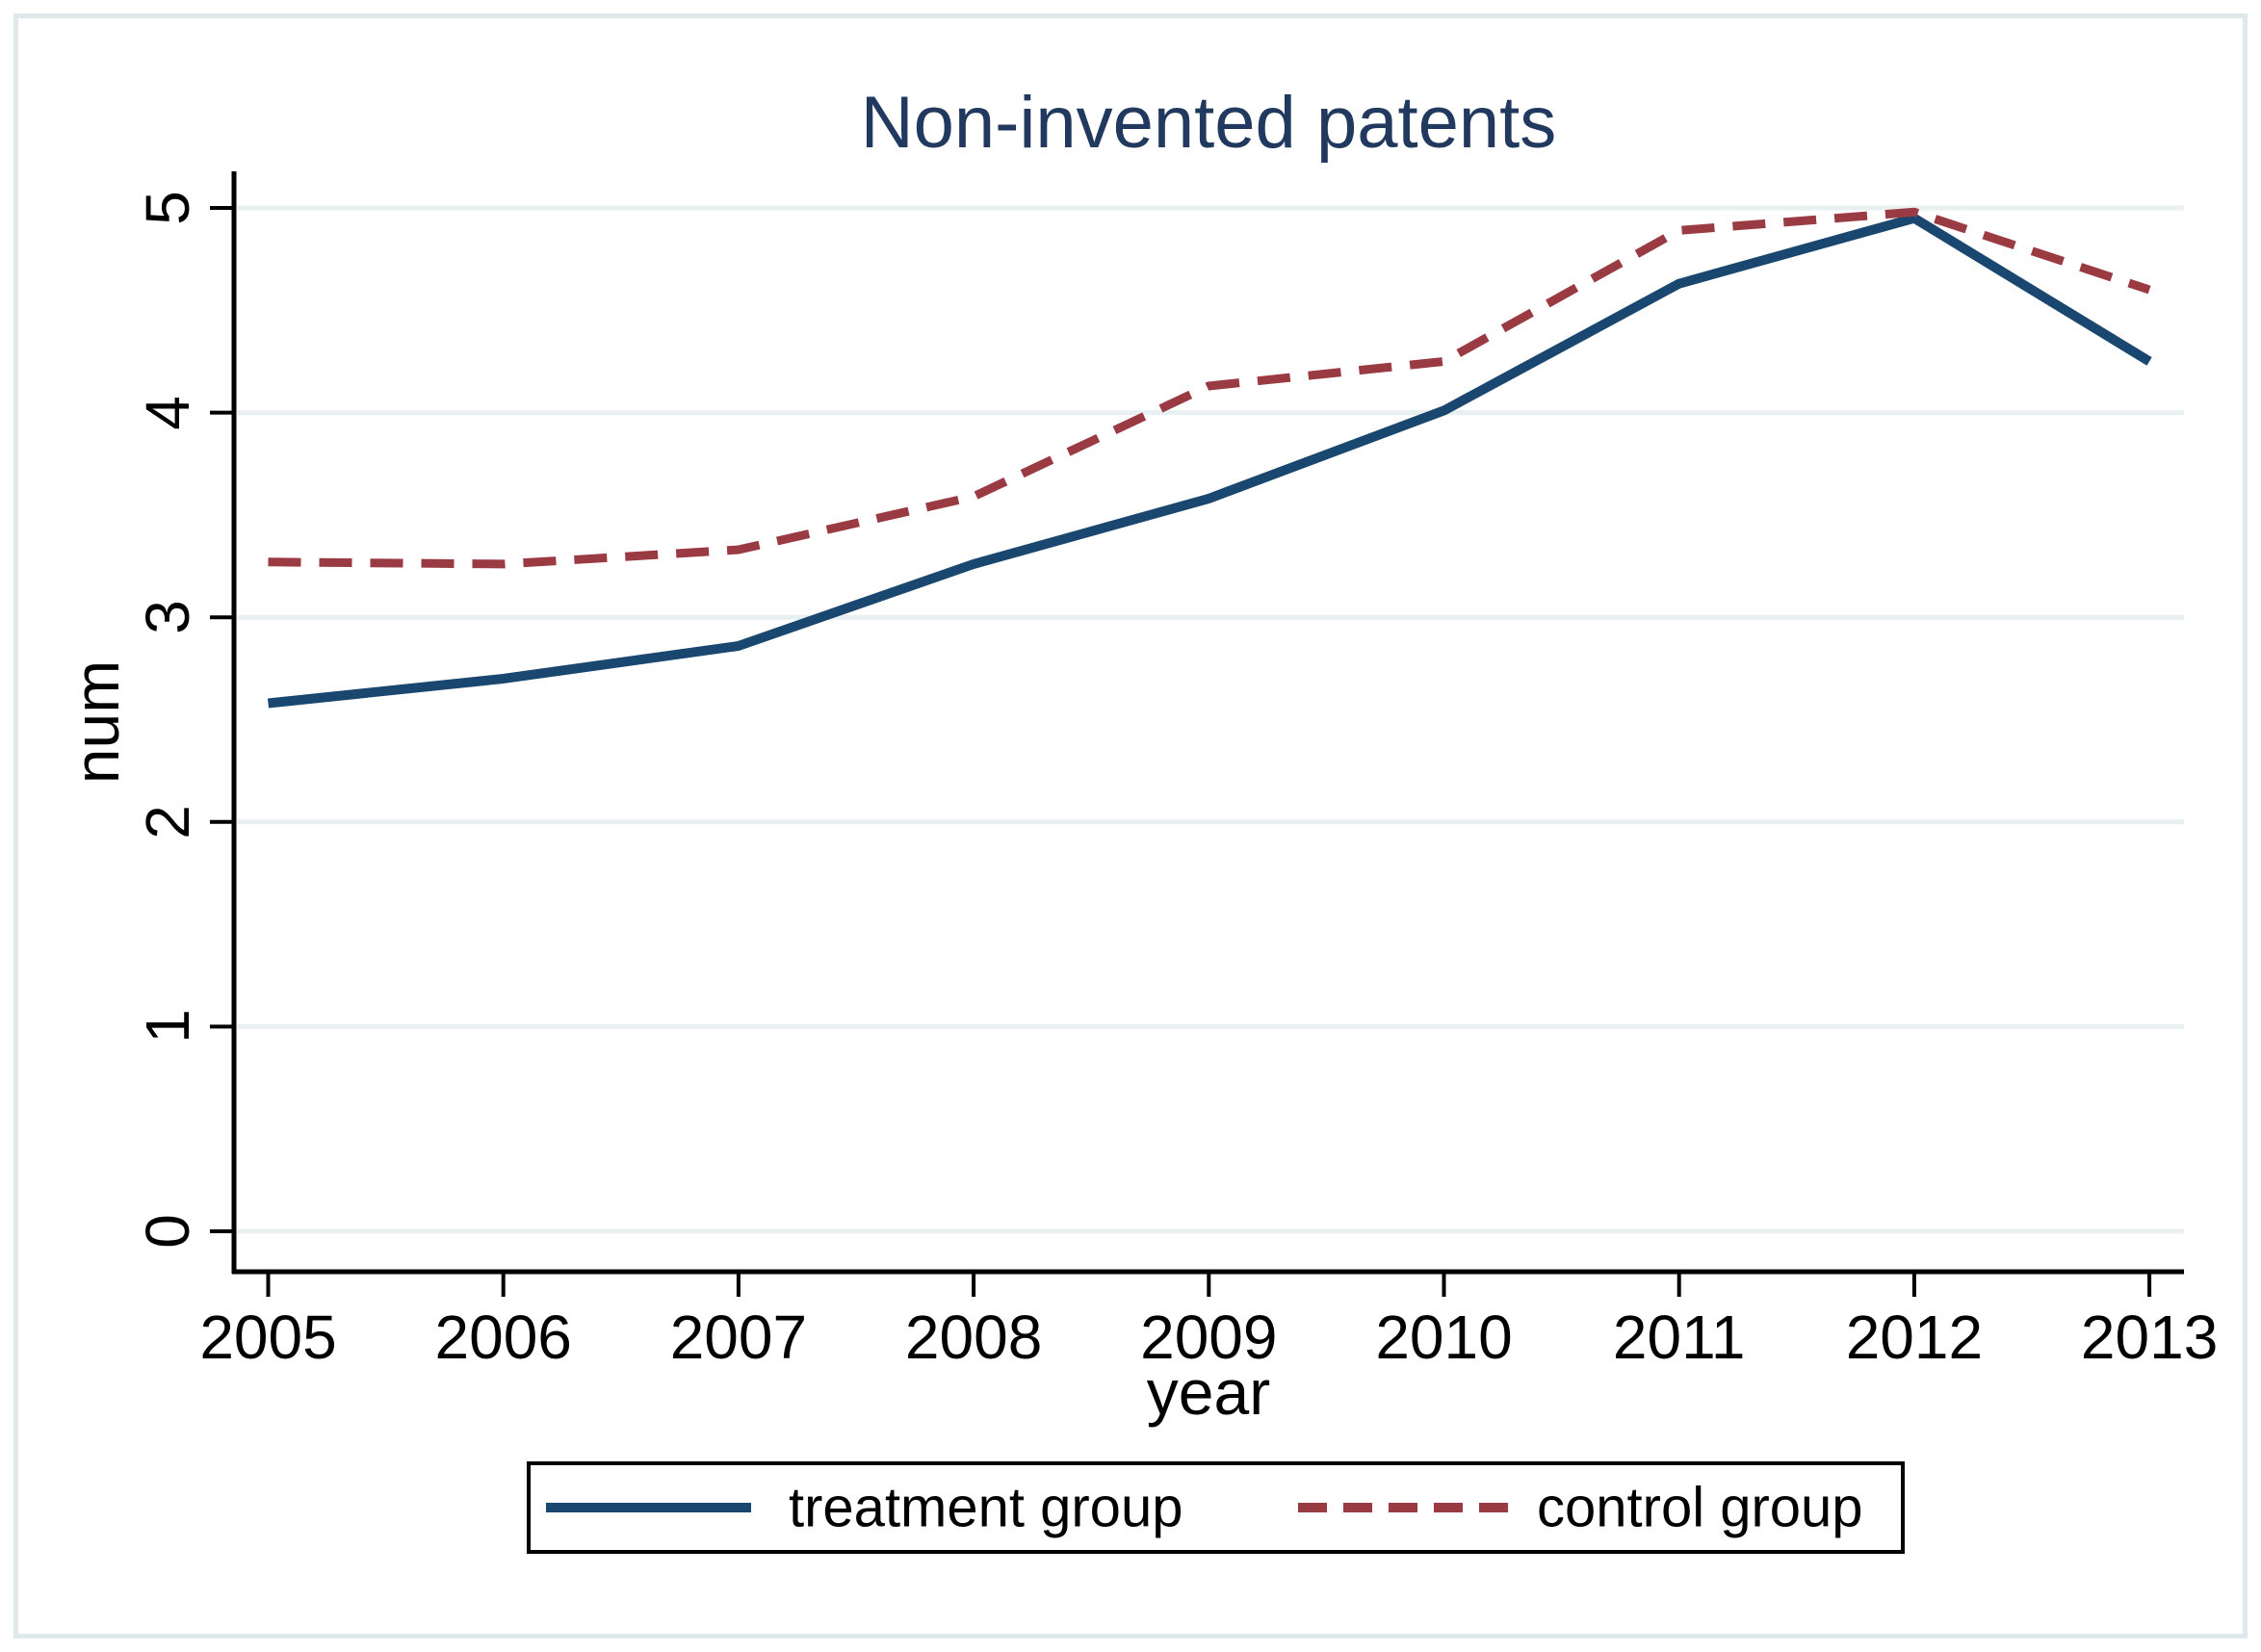 The image size is (2261, 1652). Describe the element at coordinates (1914, 1337) in the screenshot. I see `x-tick-label-2012: 2012` at that location.